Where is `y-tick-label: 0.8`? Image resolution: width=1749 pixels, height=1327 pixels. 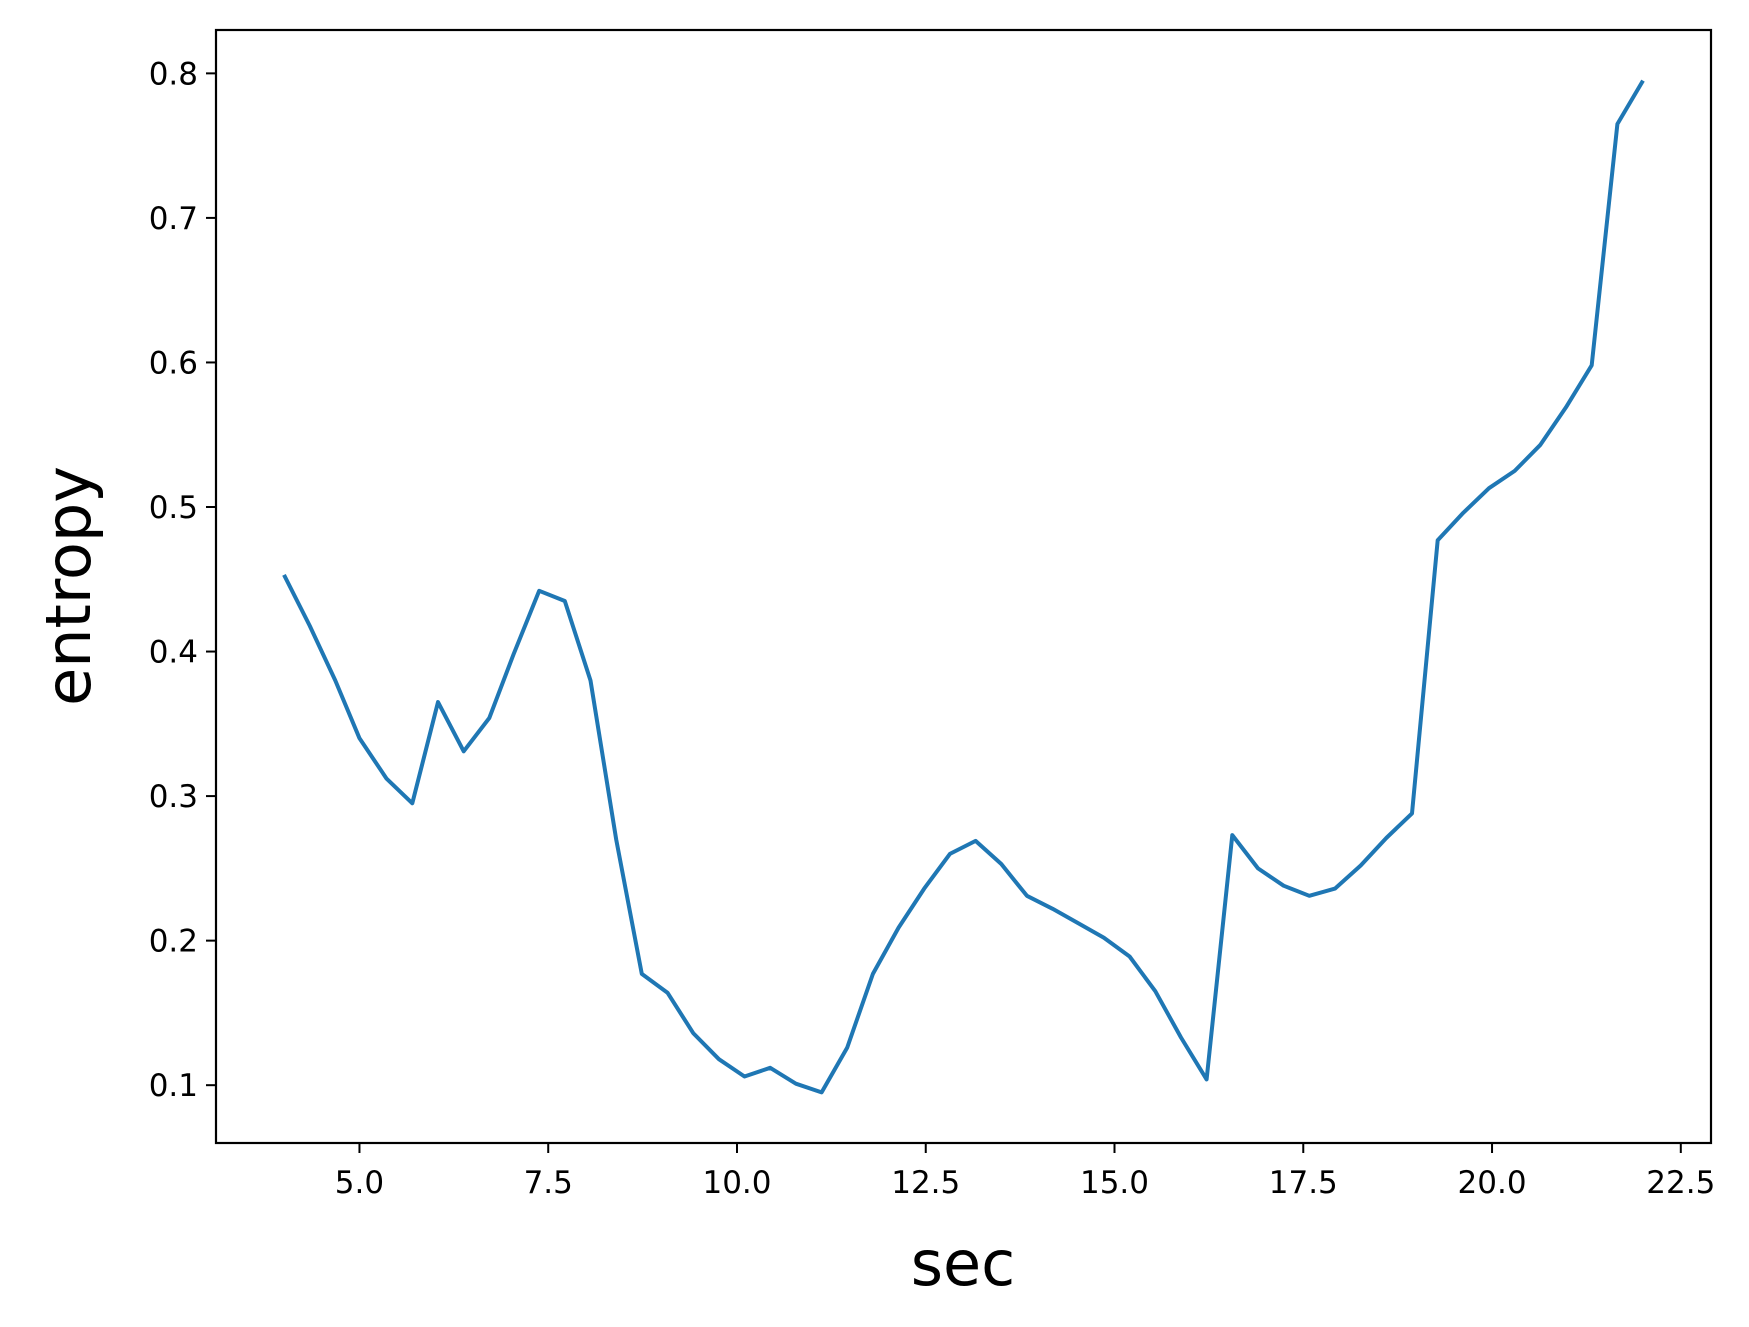 y-tick-label: 0.8 is located at coordinates (173, 74).